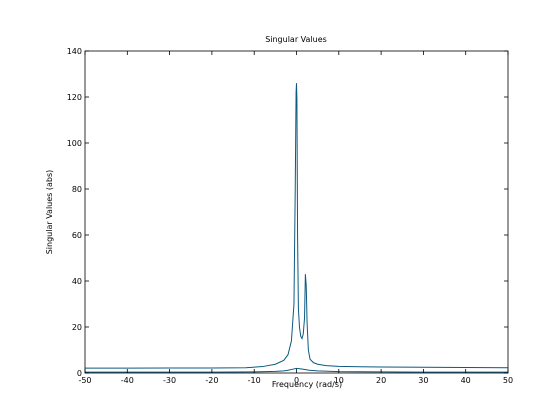 This screenshot has height=420, width=560. Describe the element at coordinates (307, 384) in the screenshot. I see `x-axis-label: Frequency (rad/s)` at that location.